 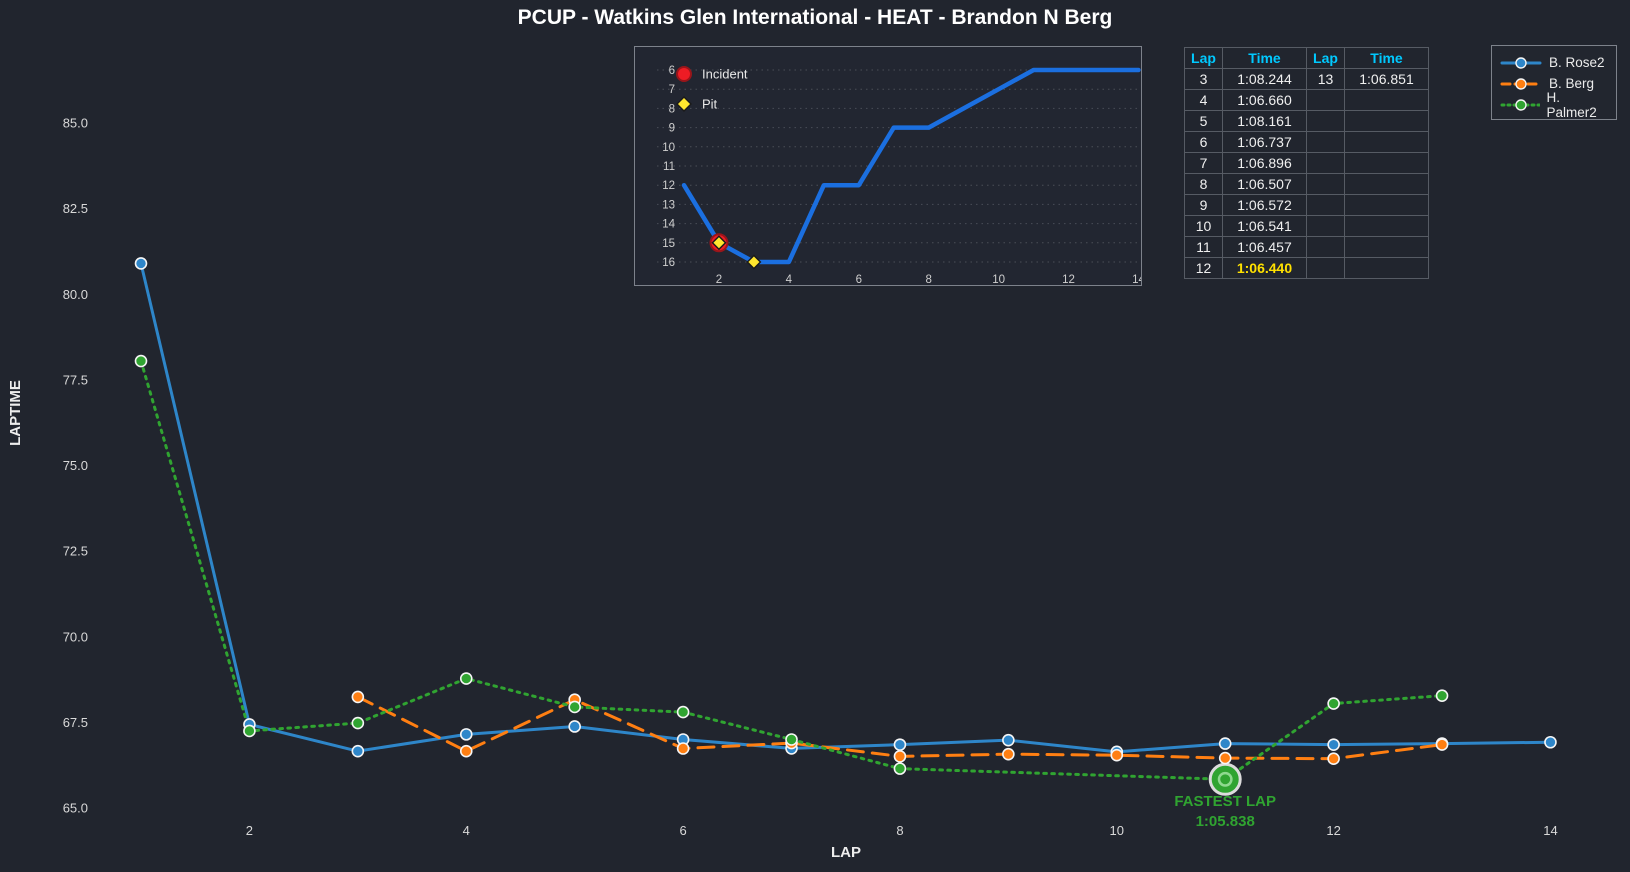 I want to click on inset-x-tick-label: 10, so click(x=998, y=279).